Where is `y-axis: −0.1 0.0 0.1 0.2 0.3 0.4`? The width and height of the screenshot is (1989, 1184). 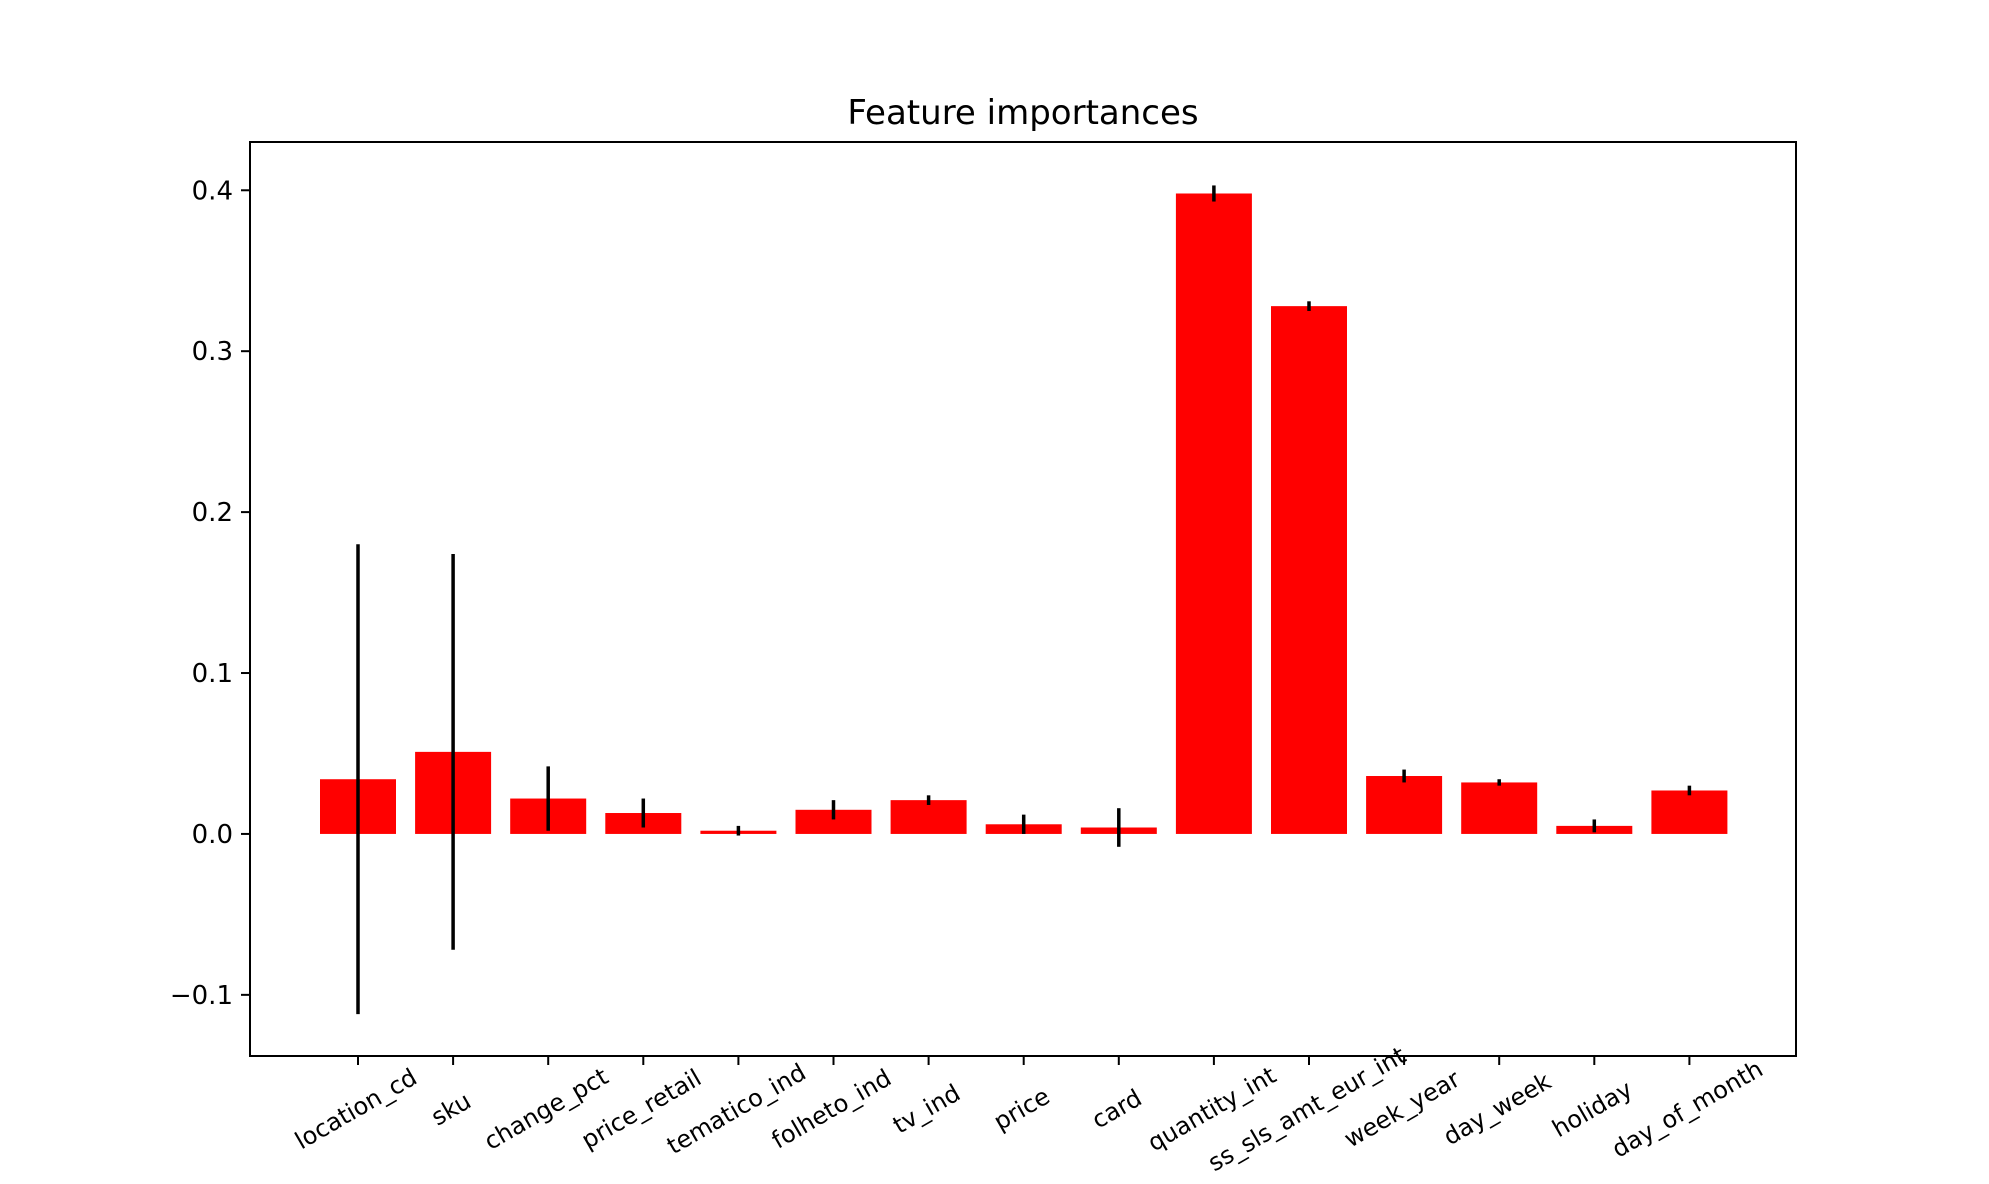 y-axis: −0.1 0.0 0.1 0.2 0.3 0.4 is located at coordinates (210, 593).